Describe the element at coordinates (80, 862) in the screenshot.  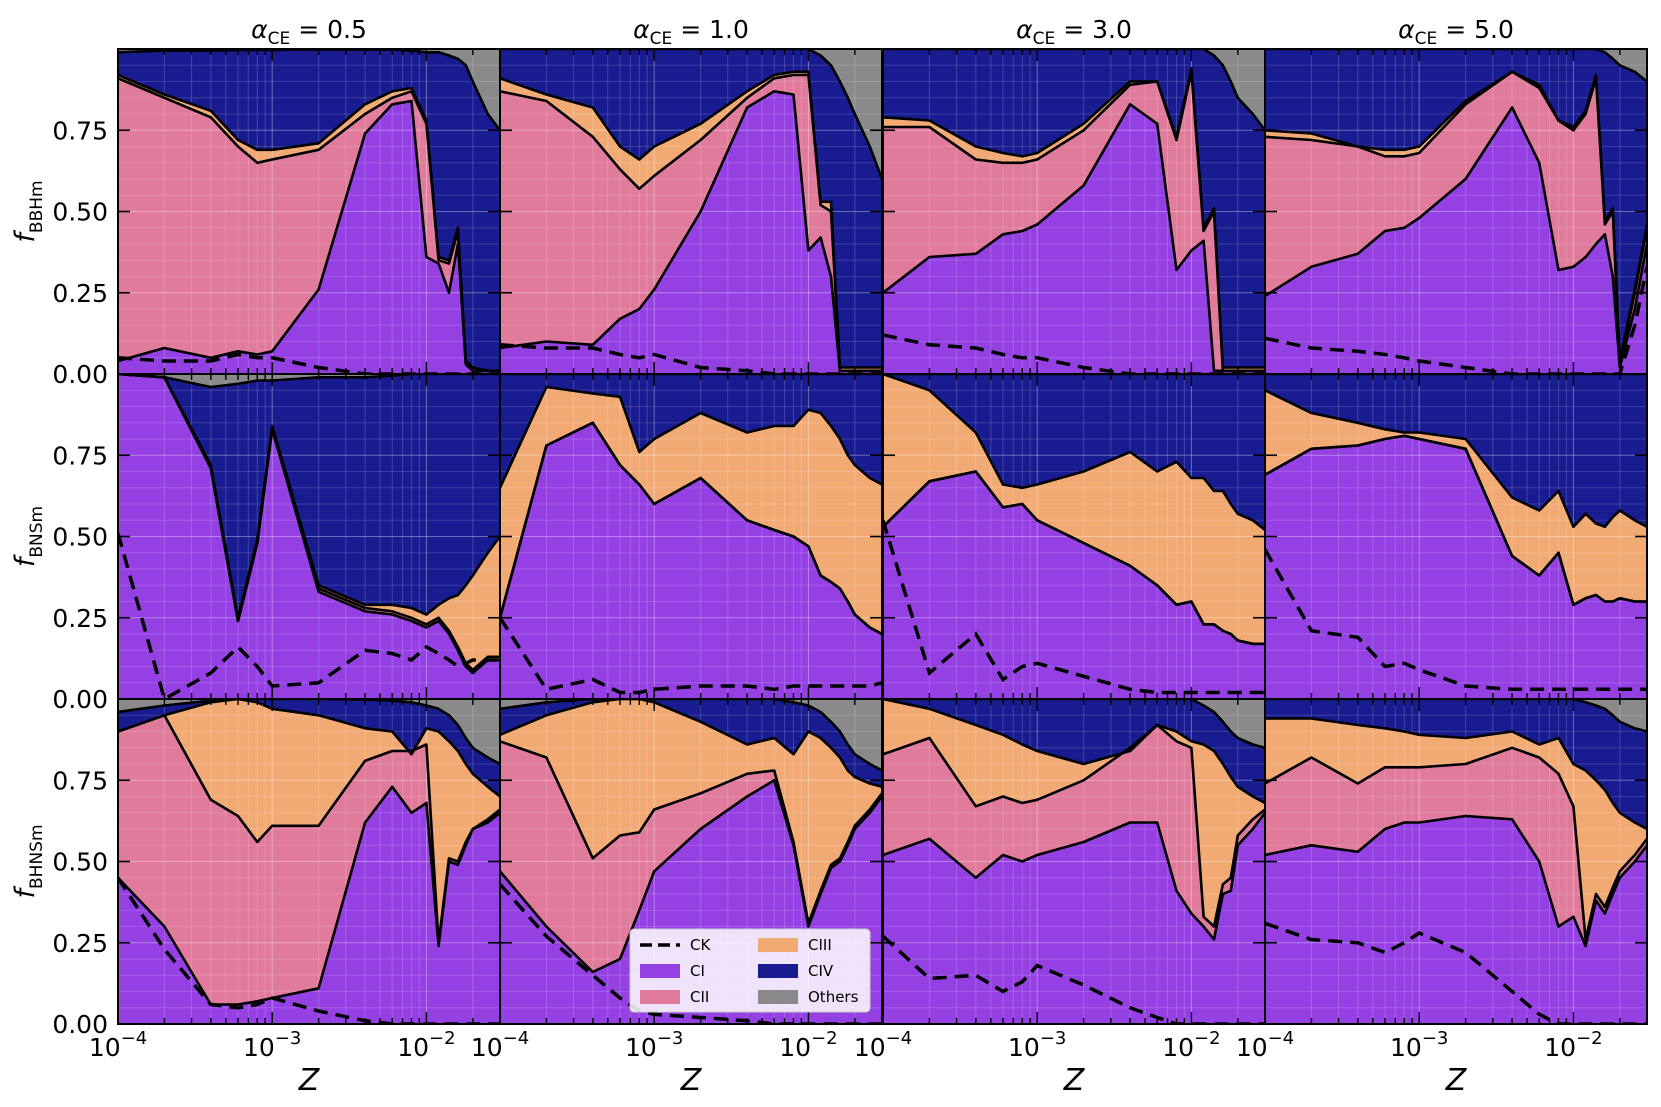
I see `y-tick-label: 0.50` at that location.